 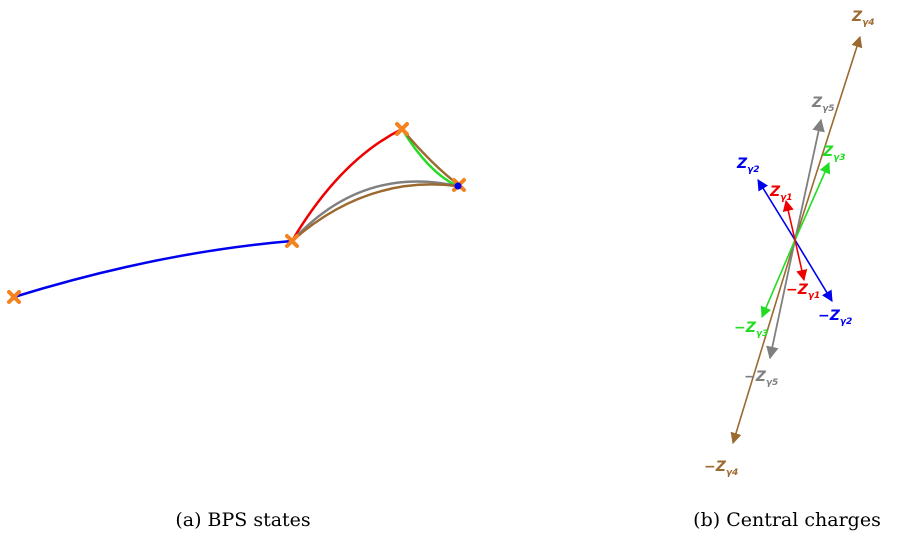 I want to click on label-z-gamma2: Zγ2, so click(x=748, y=165).